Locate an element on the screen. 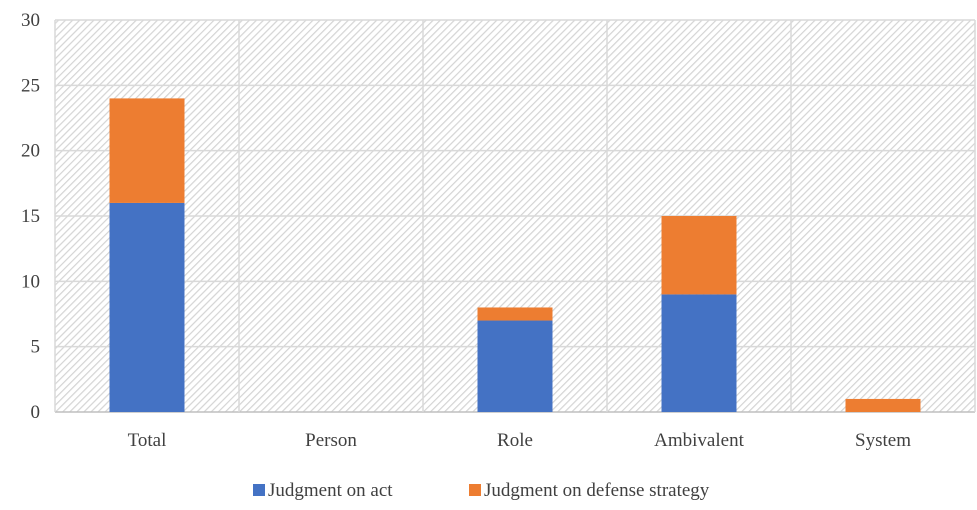 This screenshot has width=977, height=510. x-axis: Total Person Role Ambivalent System is located at coordinates (520, 440).